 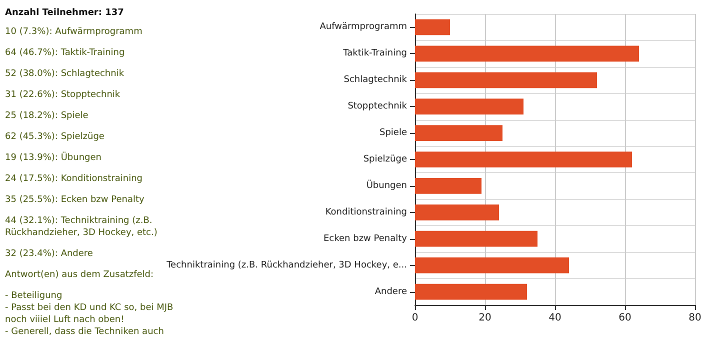 I want to click on x-tick-label: 80, so click(x=695, y=318).